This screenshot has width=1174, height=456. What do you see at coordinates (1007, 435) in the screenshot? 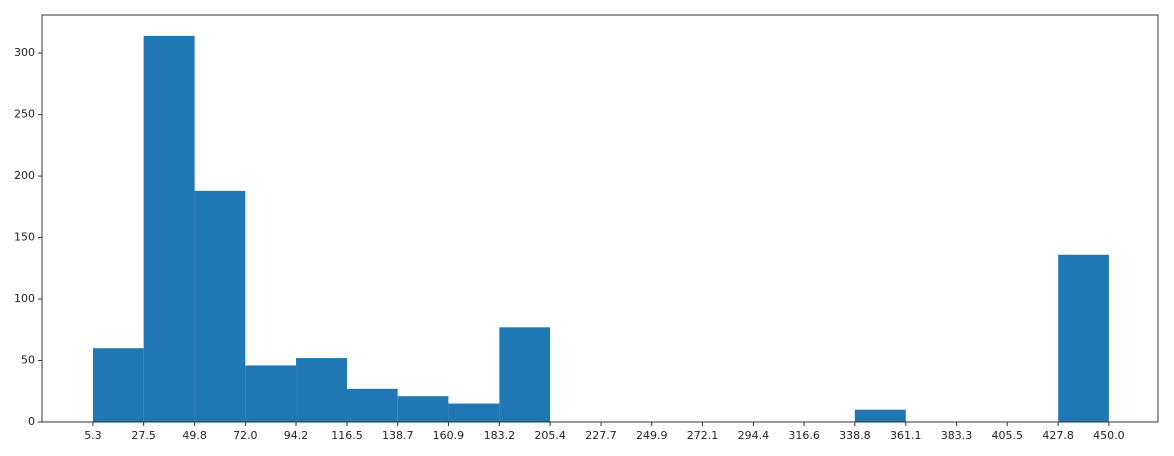
I see `x-tick-label: 405.5` at bounding box center [1007, 435].